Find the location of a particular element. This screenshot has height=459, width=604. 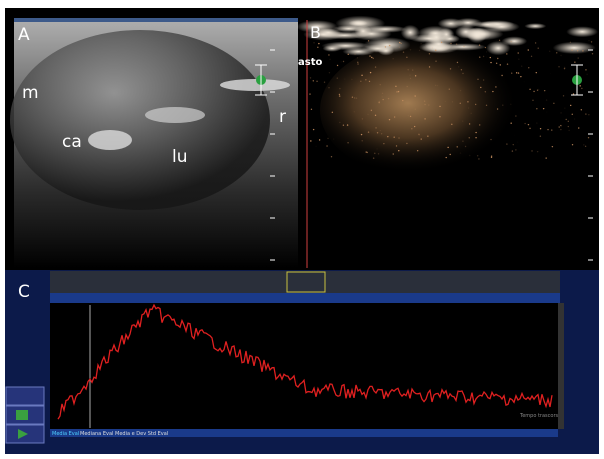

scrollbar is located at coordinates (561, 366).